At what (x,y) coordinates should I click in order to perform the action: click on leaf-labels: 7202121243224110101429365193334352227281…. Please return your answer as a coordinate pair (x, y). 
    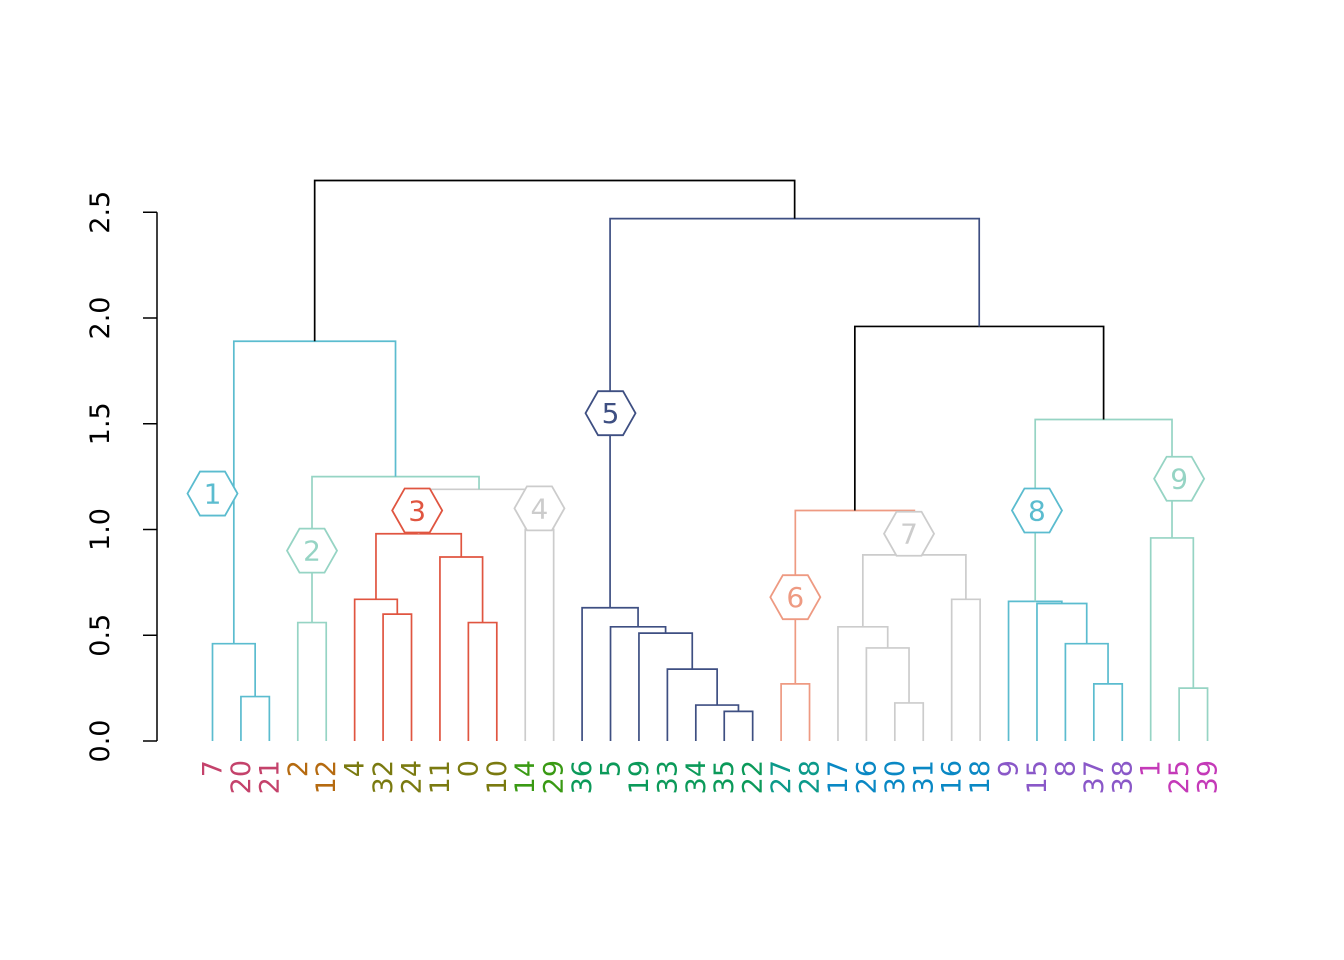
    Looking at the image, I should click on (711, 777).